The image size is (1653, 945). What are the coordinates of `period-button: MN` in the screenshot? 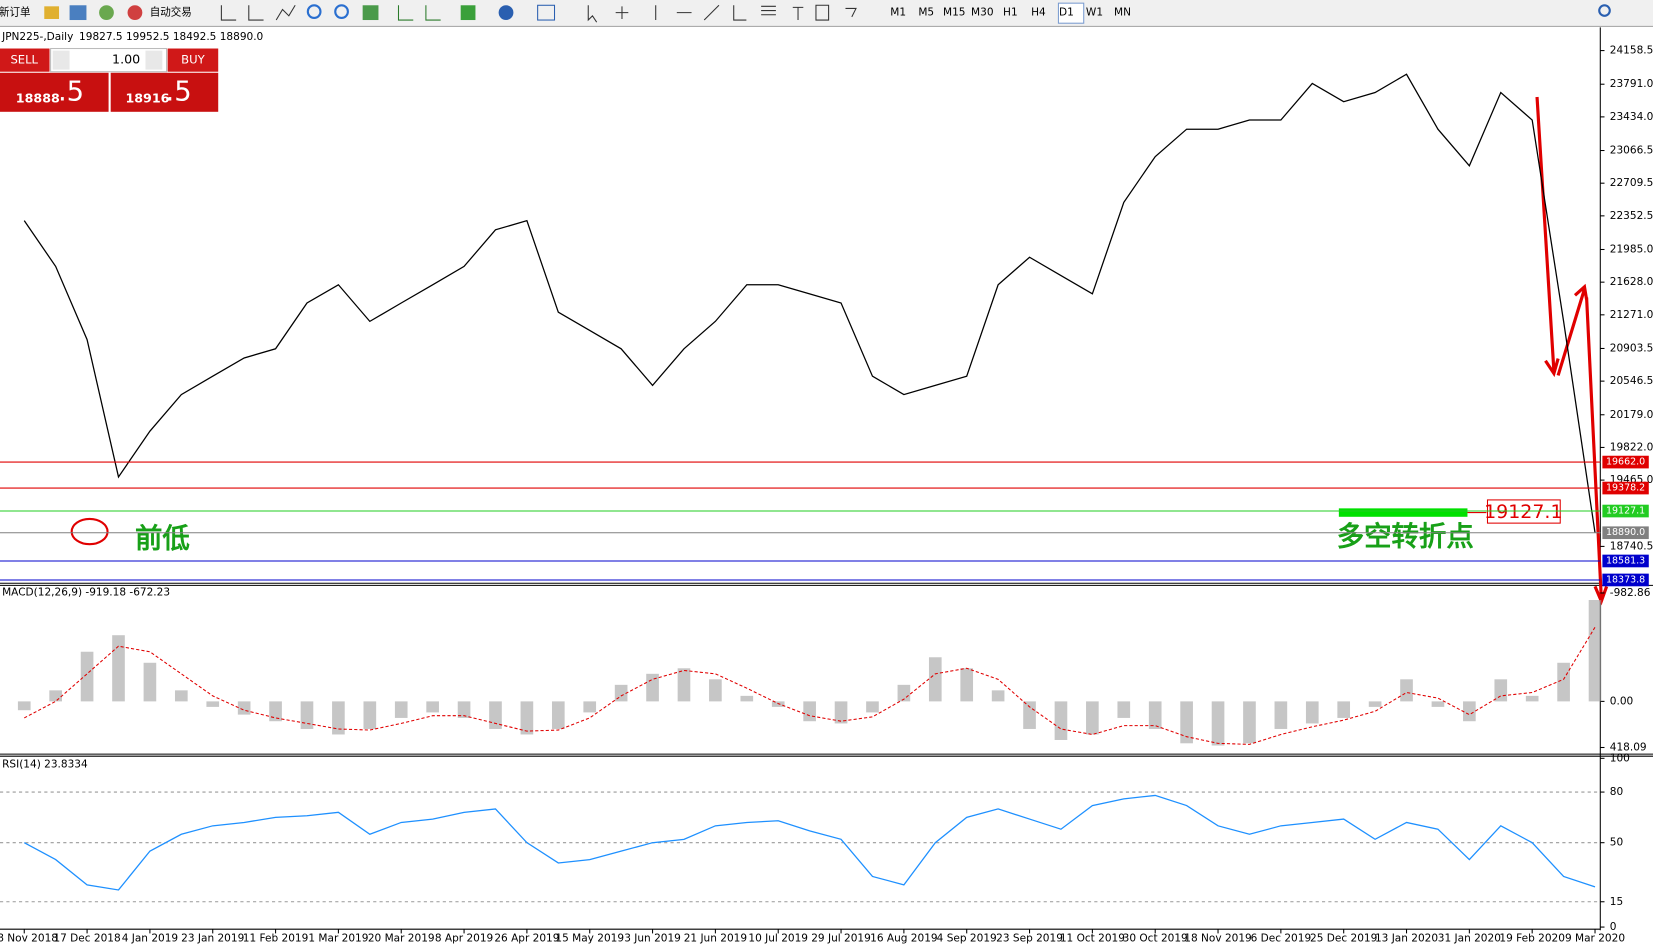 It's located at (1122, 13).